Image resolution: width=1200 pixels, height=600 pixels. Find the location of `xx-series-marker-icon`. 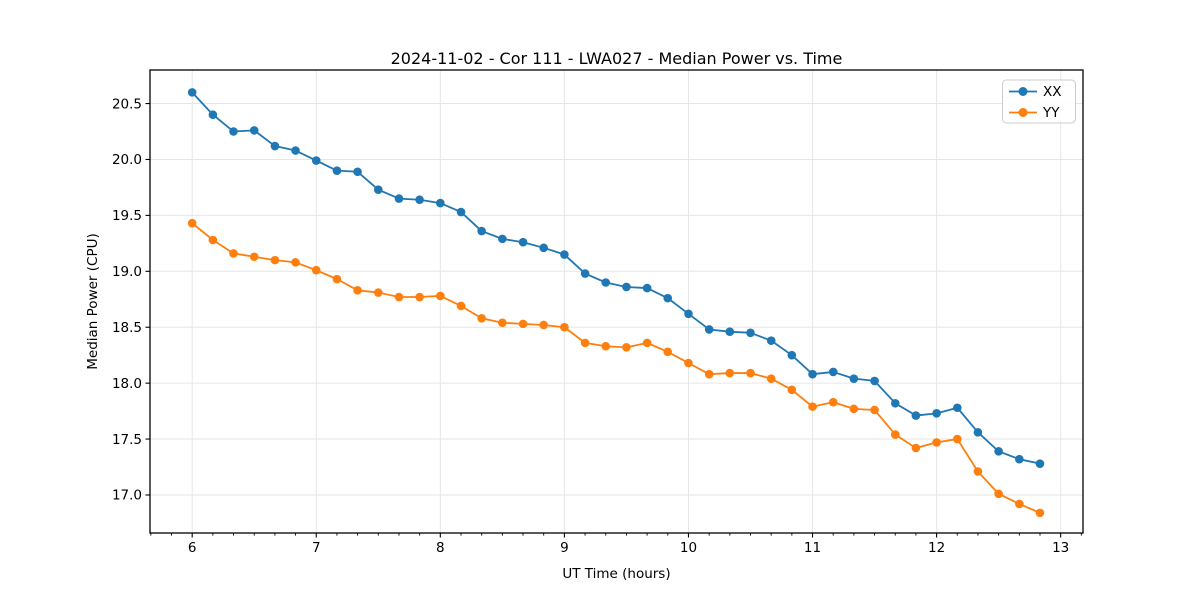

xx-series-marker-icon is located at coordinates (1023, 91).